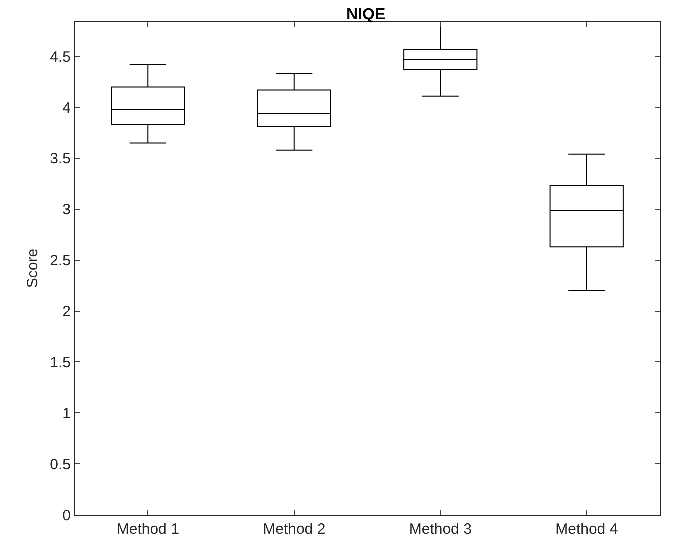 The width and height of the screenshot is (678, 550). I want to click on y-tick-label: 0.5, so click(60, 465).